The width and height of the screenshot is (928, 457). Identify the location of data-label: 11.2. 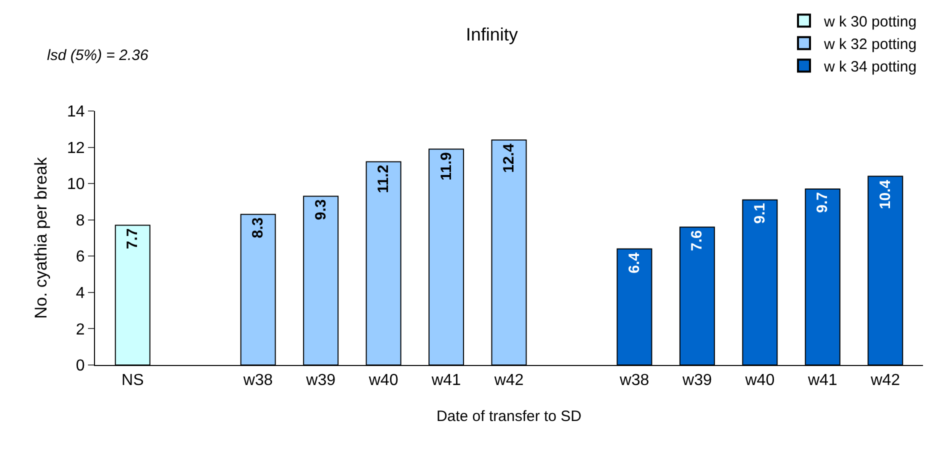
(383, 179).